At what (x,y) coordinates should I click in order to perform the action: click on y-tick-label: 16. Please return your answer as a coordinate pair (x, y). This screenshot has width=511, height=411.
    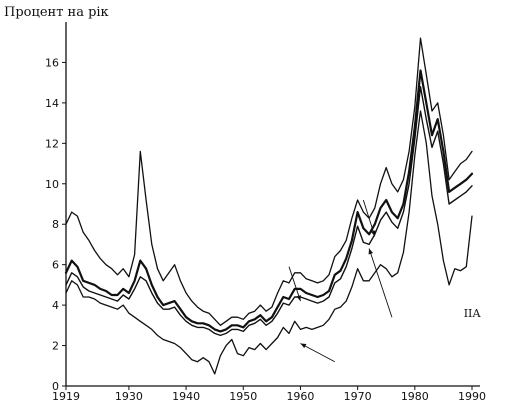
    Looking at the image, I should click on (52, 62).